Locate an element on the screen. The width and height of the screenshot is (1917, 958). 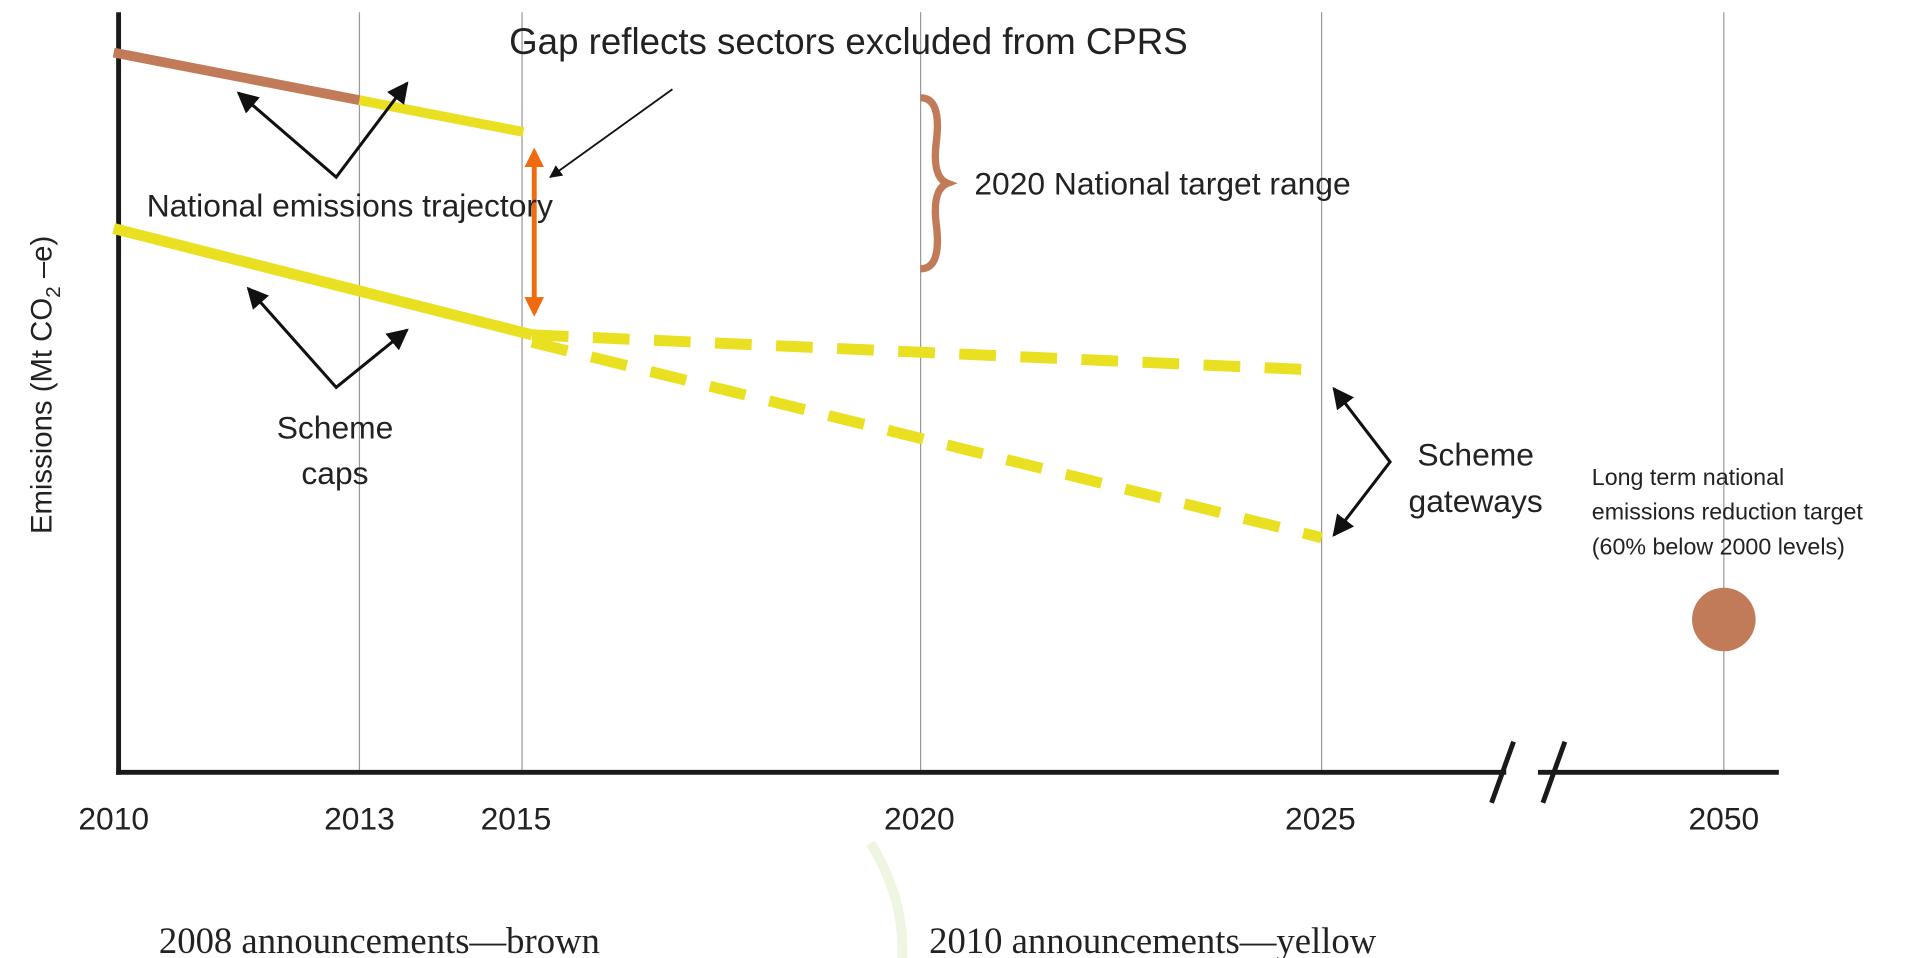
annotation: Long term national is located at coordinates (1688, 477).